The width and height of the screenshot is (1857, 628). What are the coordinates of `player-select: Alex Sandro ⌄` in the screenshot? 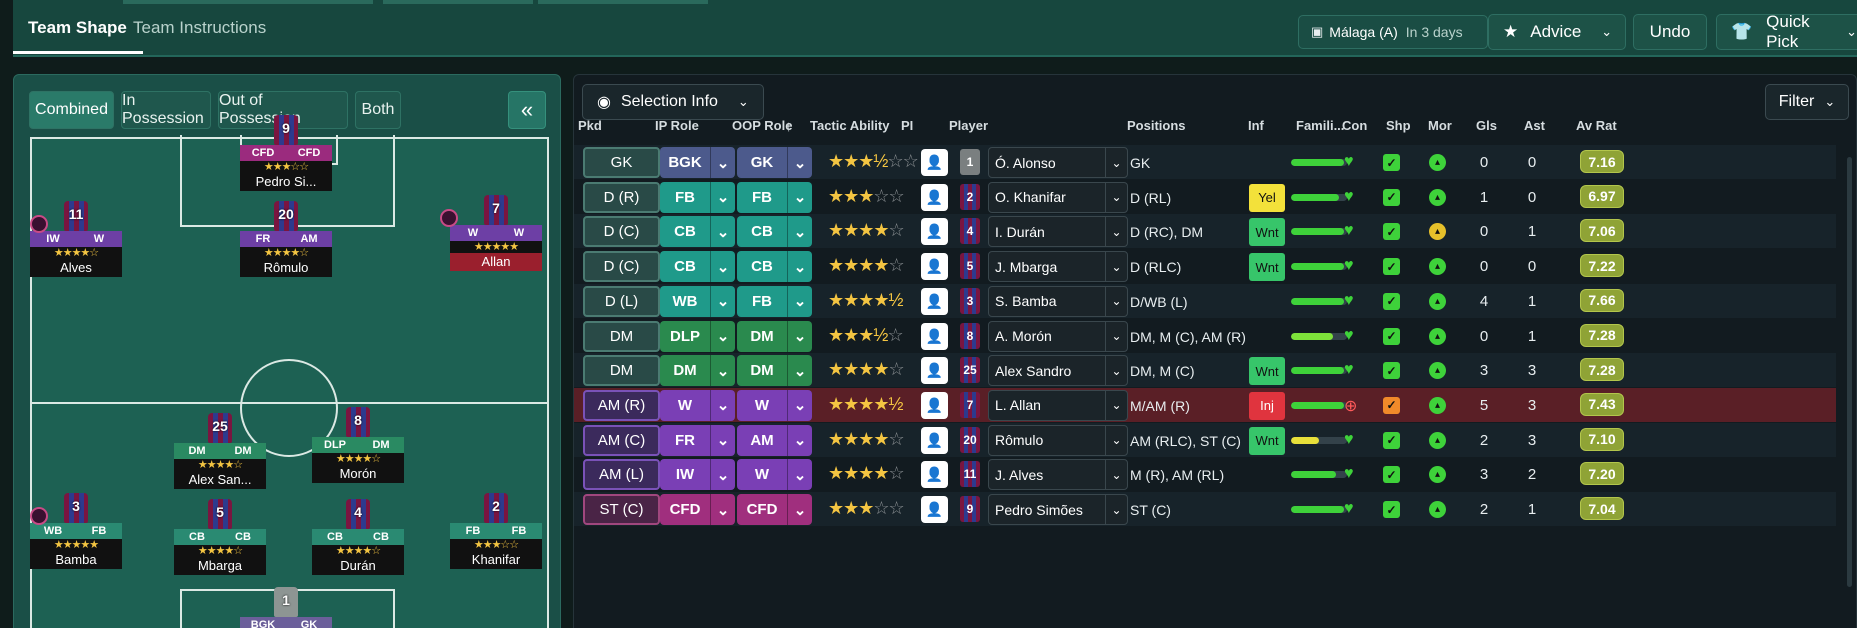 It's located at (1058, 371).